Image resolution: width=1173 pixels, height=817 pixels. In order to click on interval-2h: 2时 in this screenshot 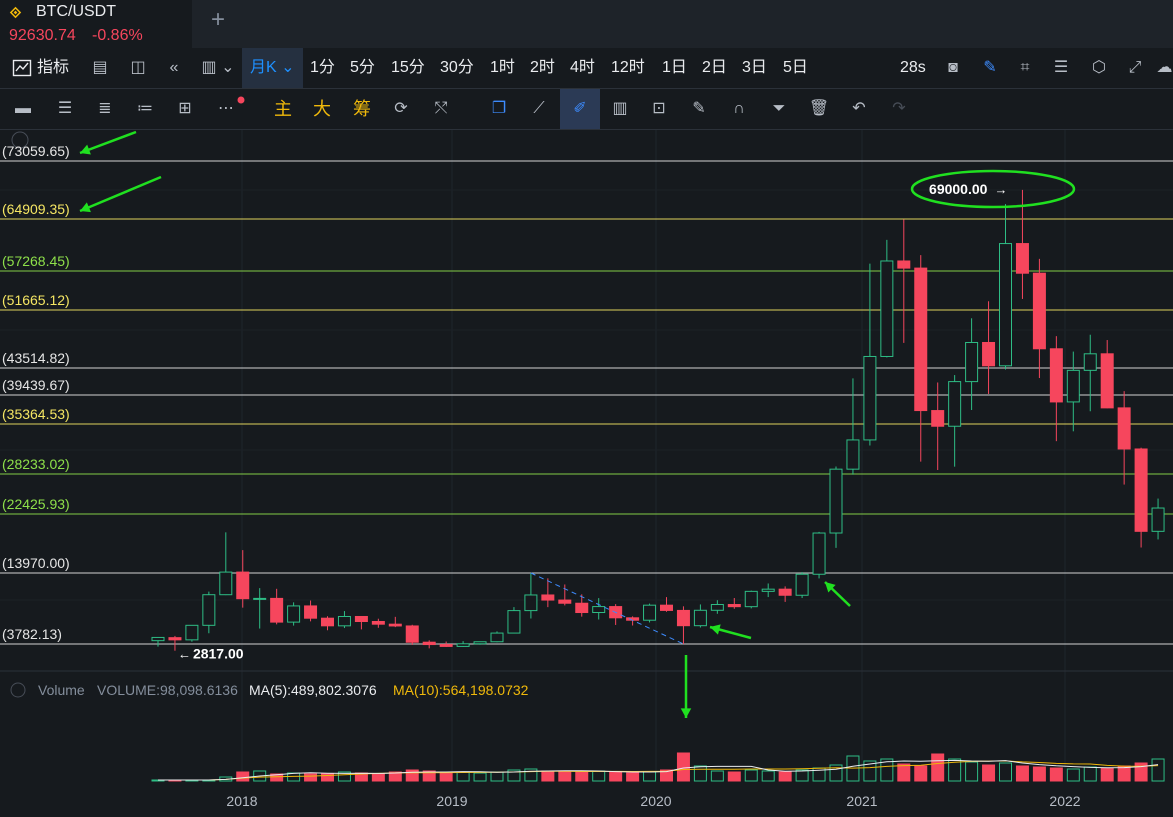, I will do `click(542, 67)`.